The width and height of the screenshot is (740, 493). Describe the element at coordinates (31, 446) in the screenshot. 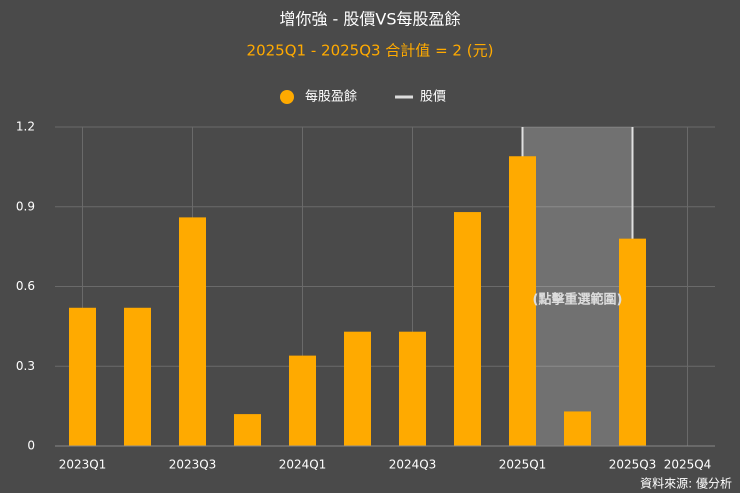

I see `y-tick-label: 0` at that location.